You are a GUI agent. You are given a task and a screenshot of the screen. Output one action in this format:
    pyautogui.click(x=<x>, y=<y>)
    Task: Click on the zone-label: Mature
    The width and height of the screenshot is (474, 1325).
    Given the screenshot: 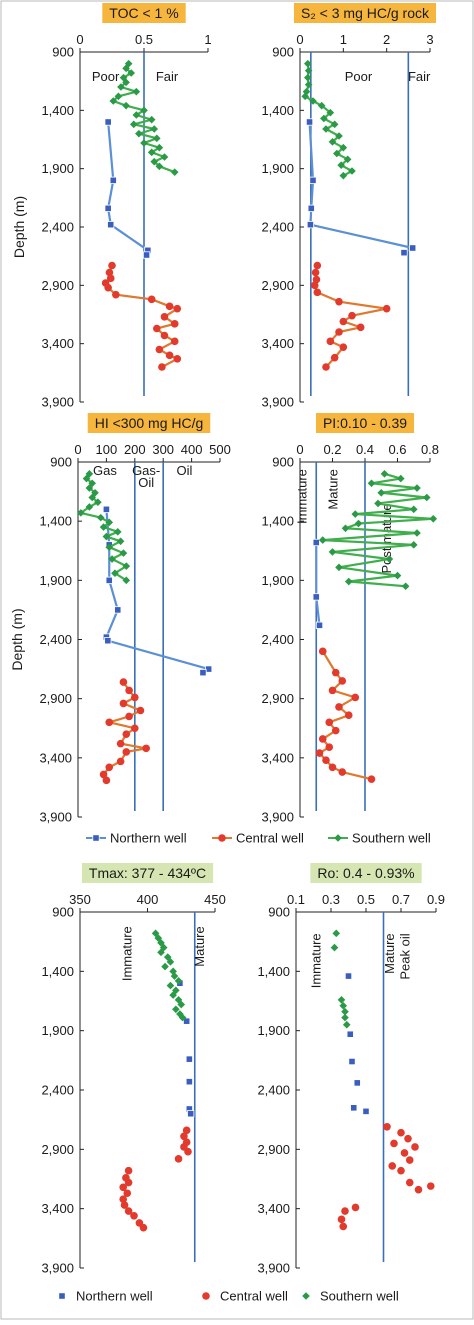 What is the action you would take?
    pyautogui.click(x=332, y=489)
    